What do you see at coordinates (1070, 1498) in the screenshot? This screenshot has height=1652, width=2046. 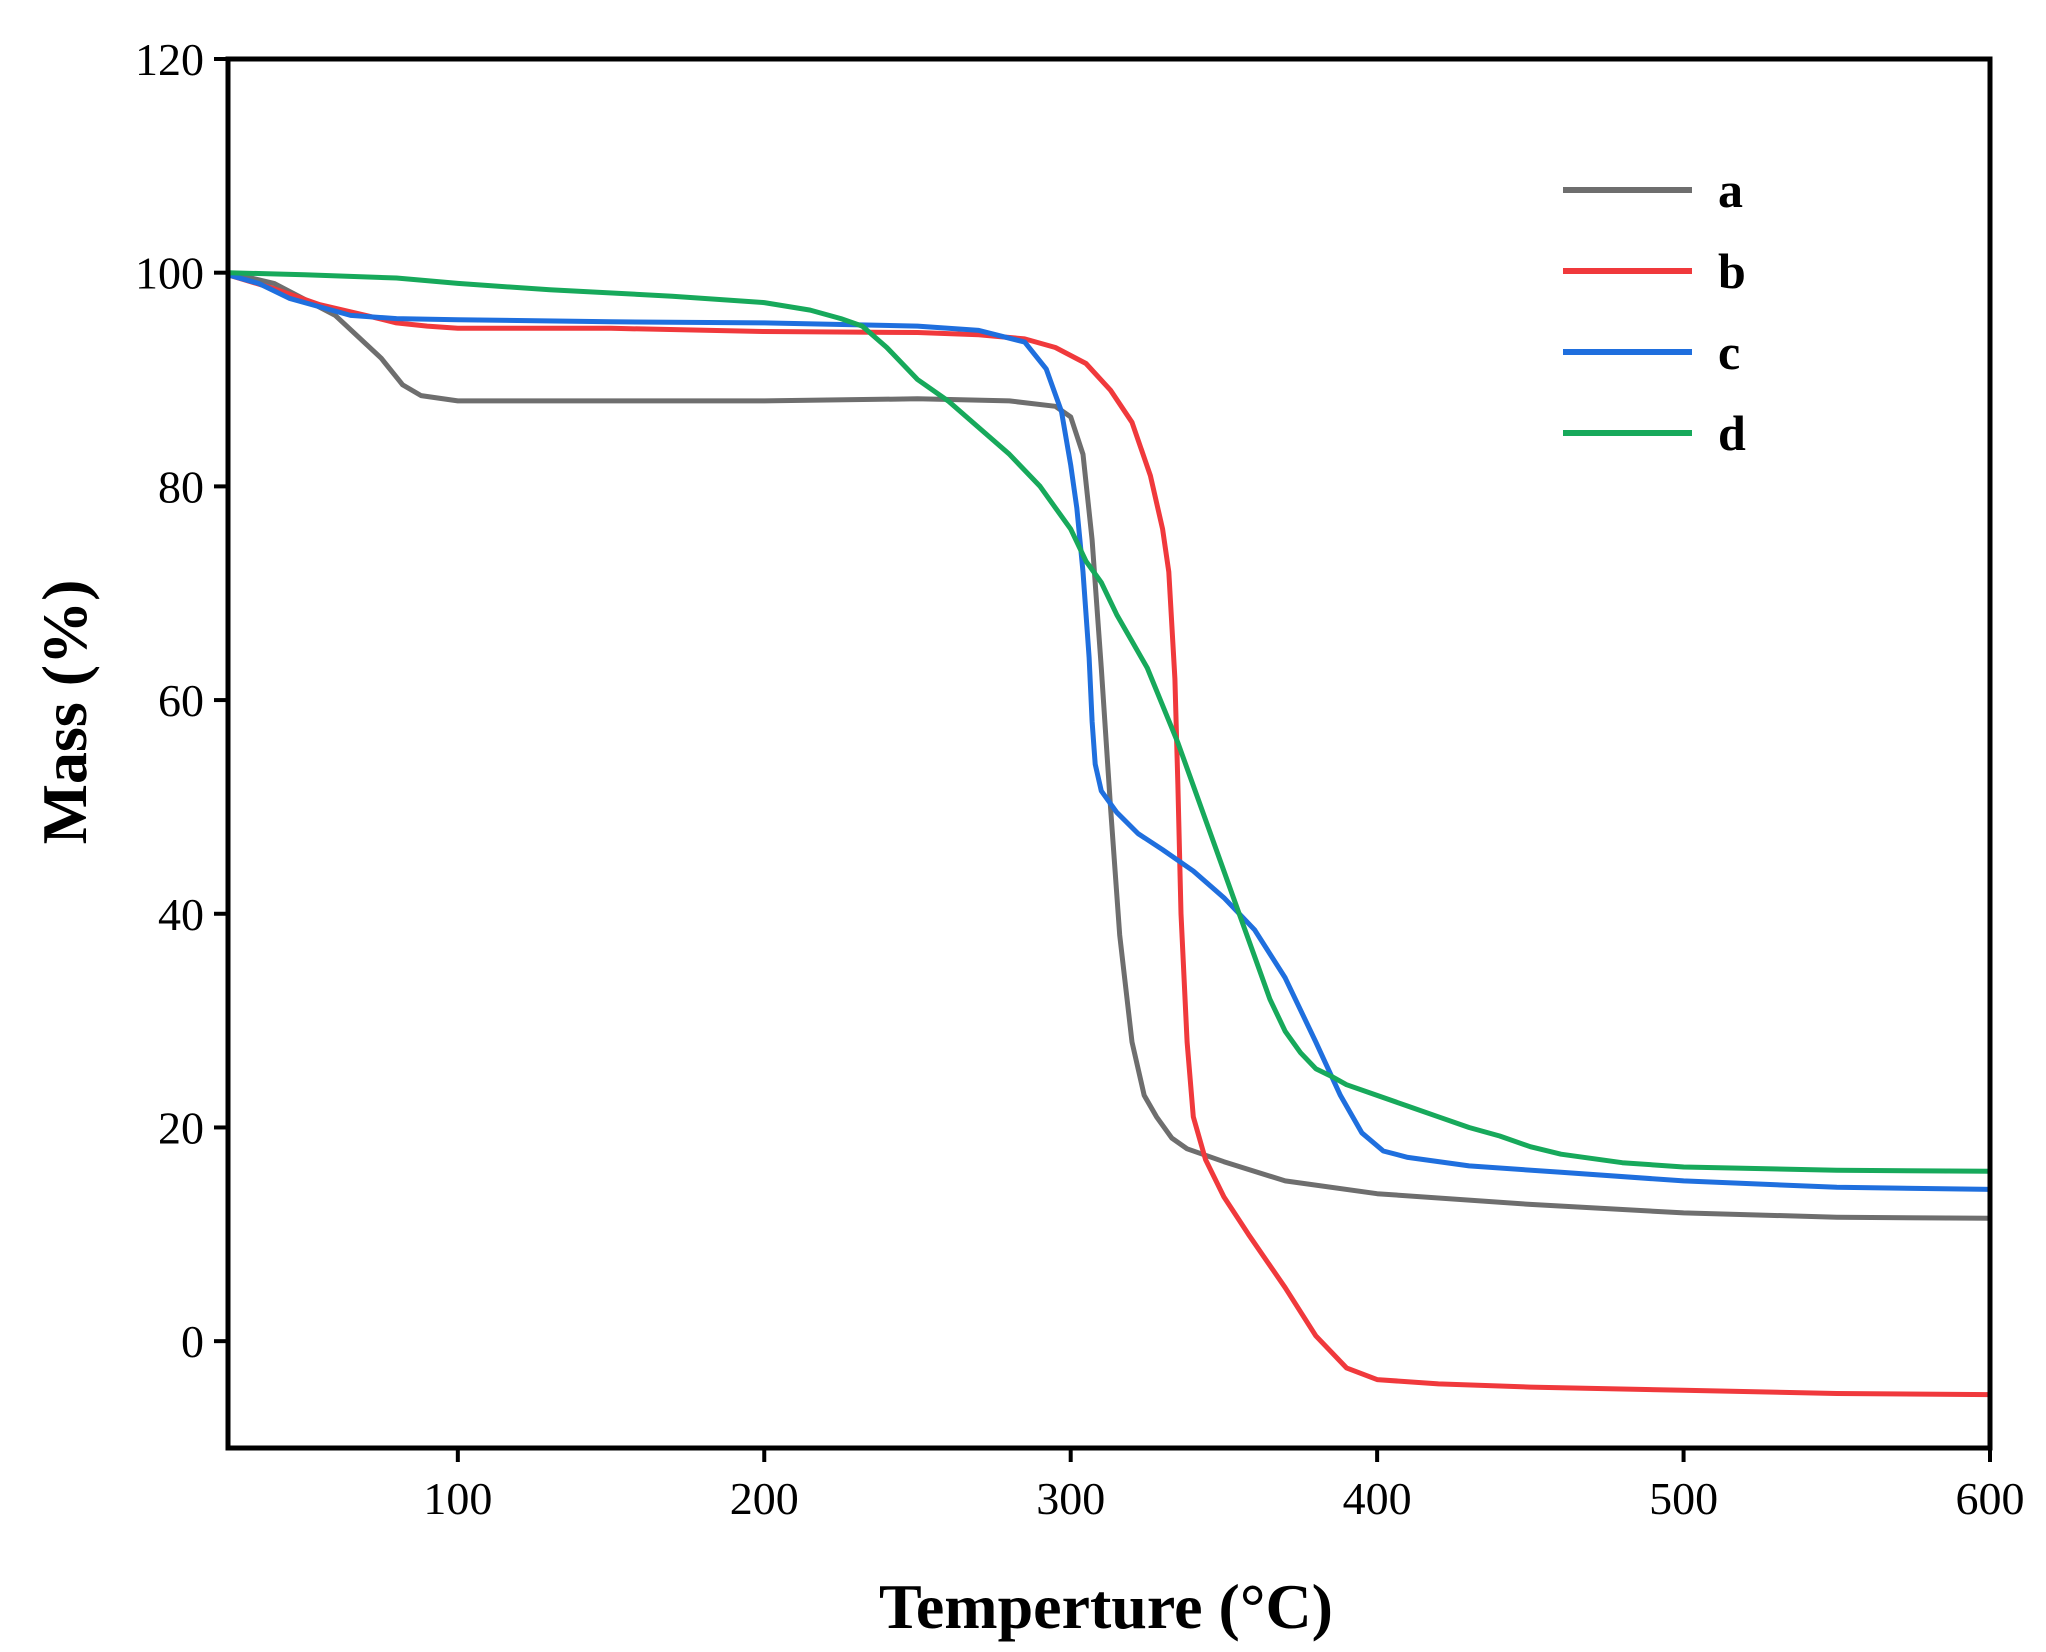 I see `x-tick-label: 300` at bounding box center [1070, 1498].